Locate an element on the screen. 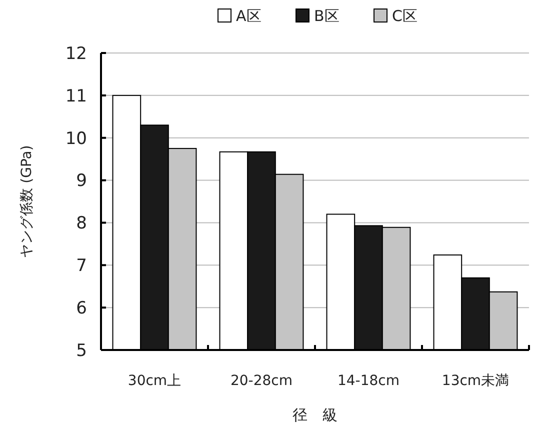 Image resolution: width=537 pixels, height=429 pixels. y-tick-label: 9 is located at coordinates (81, 181).